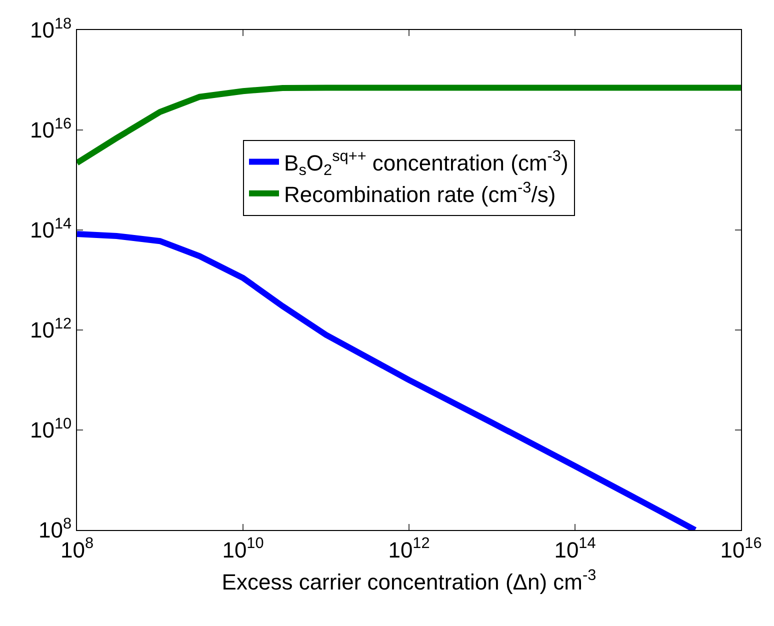 This screenshot has height=626, width=774. Describe the element at coordinates (420, 193) in the screenshot. I see `legend-label: Recombination rate (cm$^{-3}$/s)` at that location.